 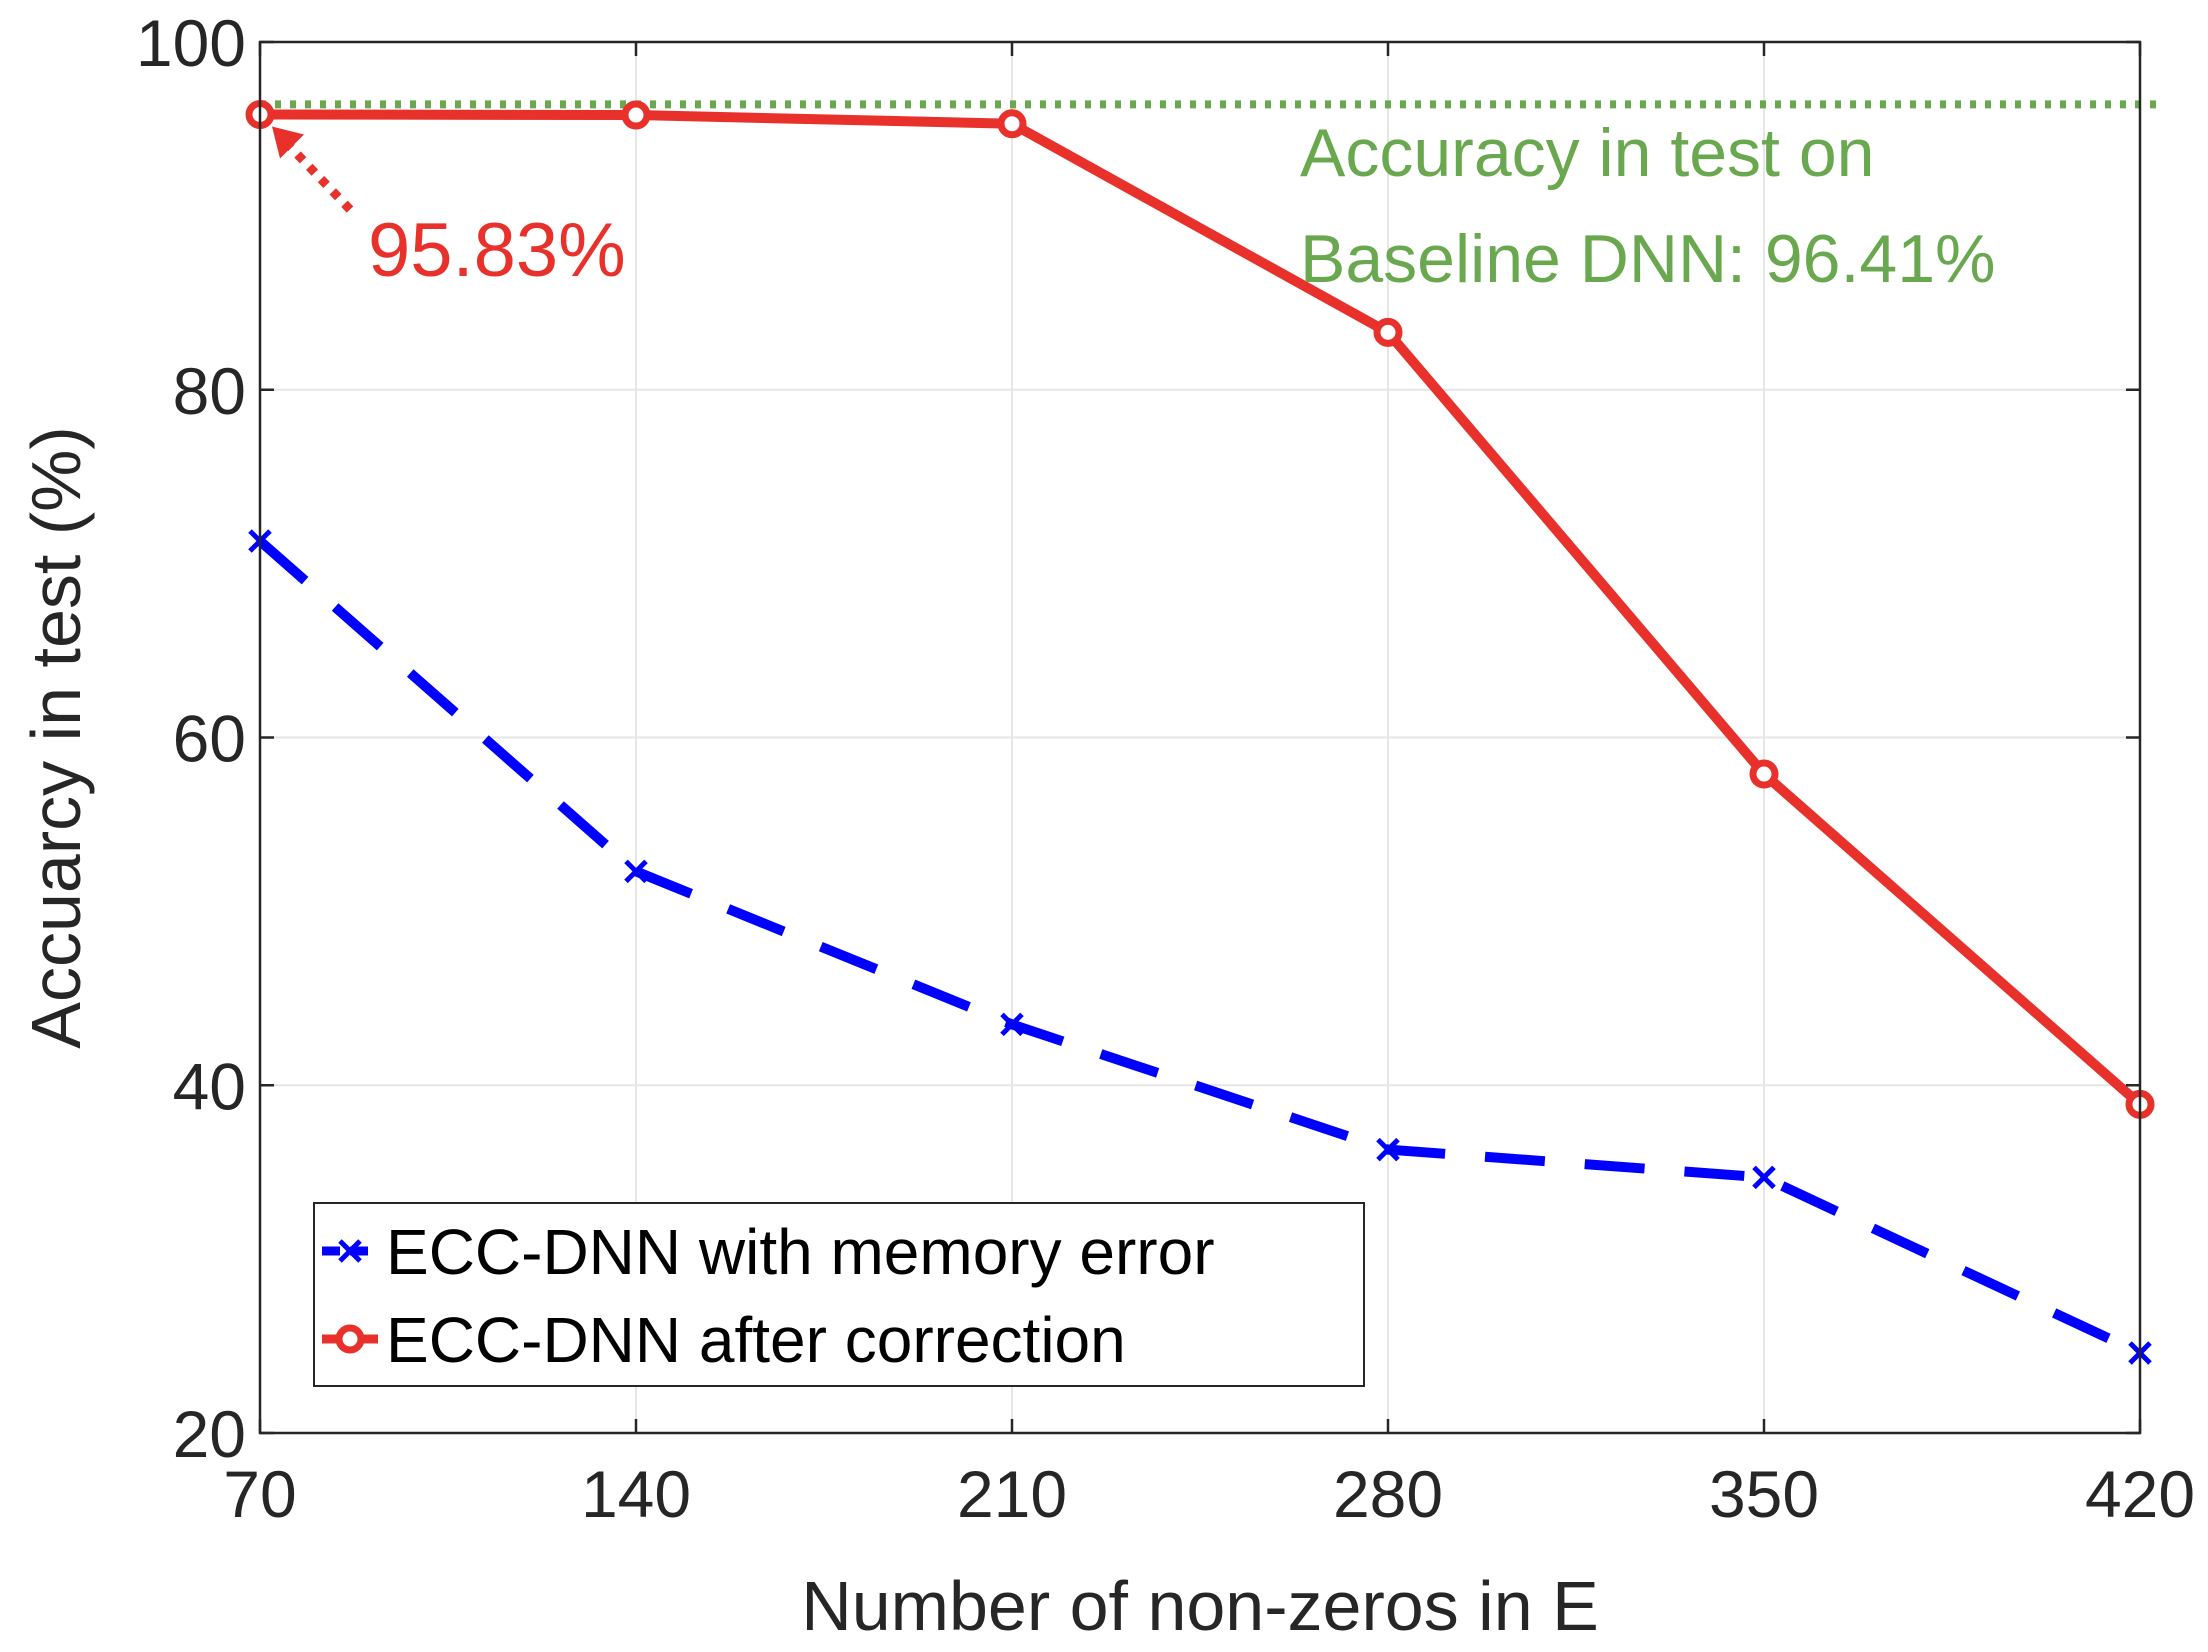 I want to click on legend-box, so click(x=839, y=1294).